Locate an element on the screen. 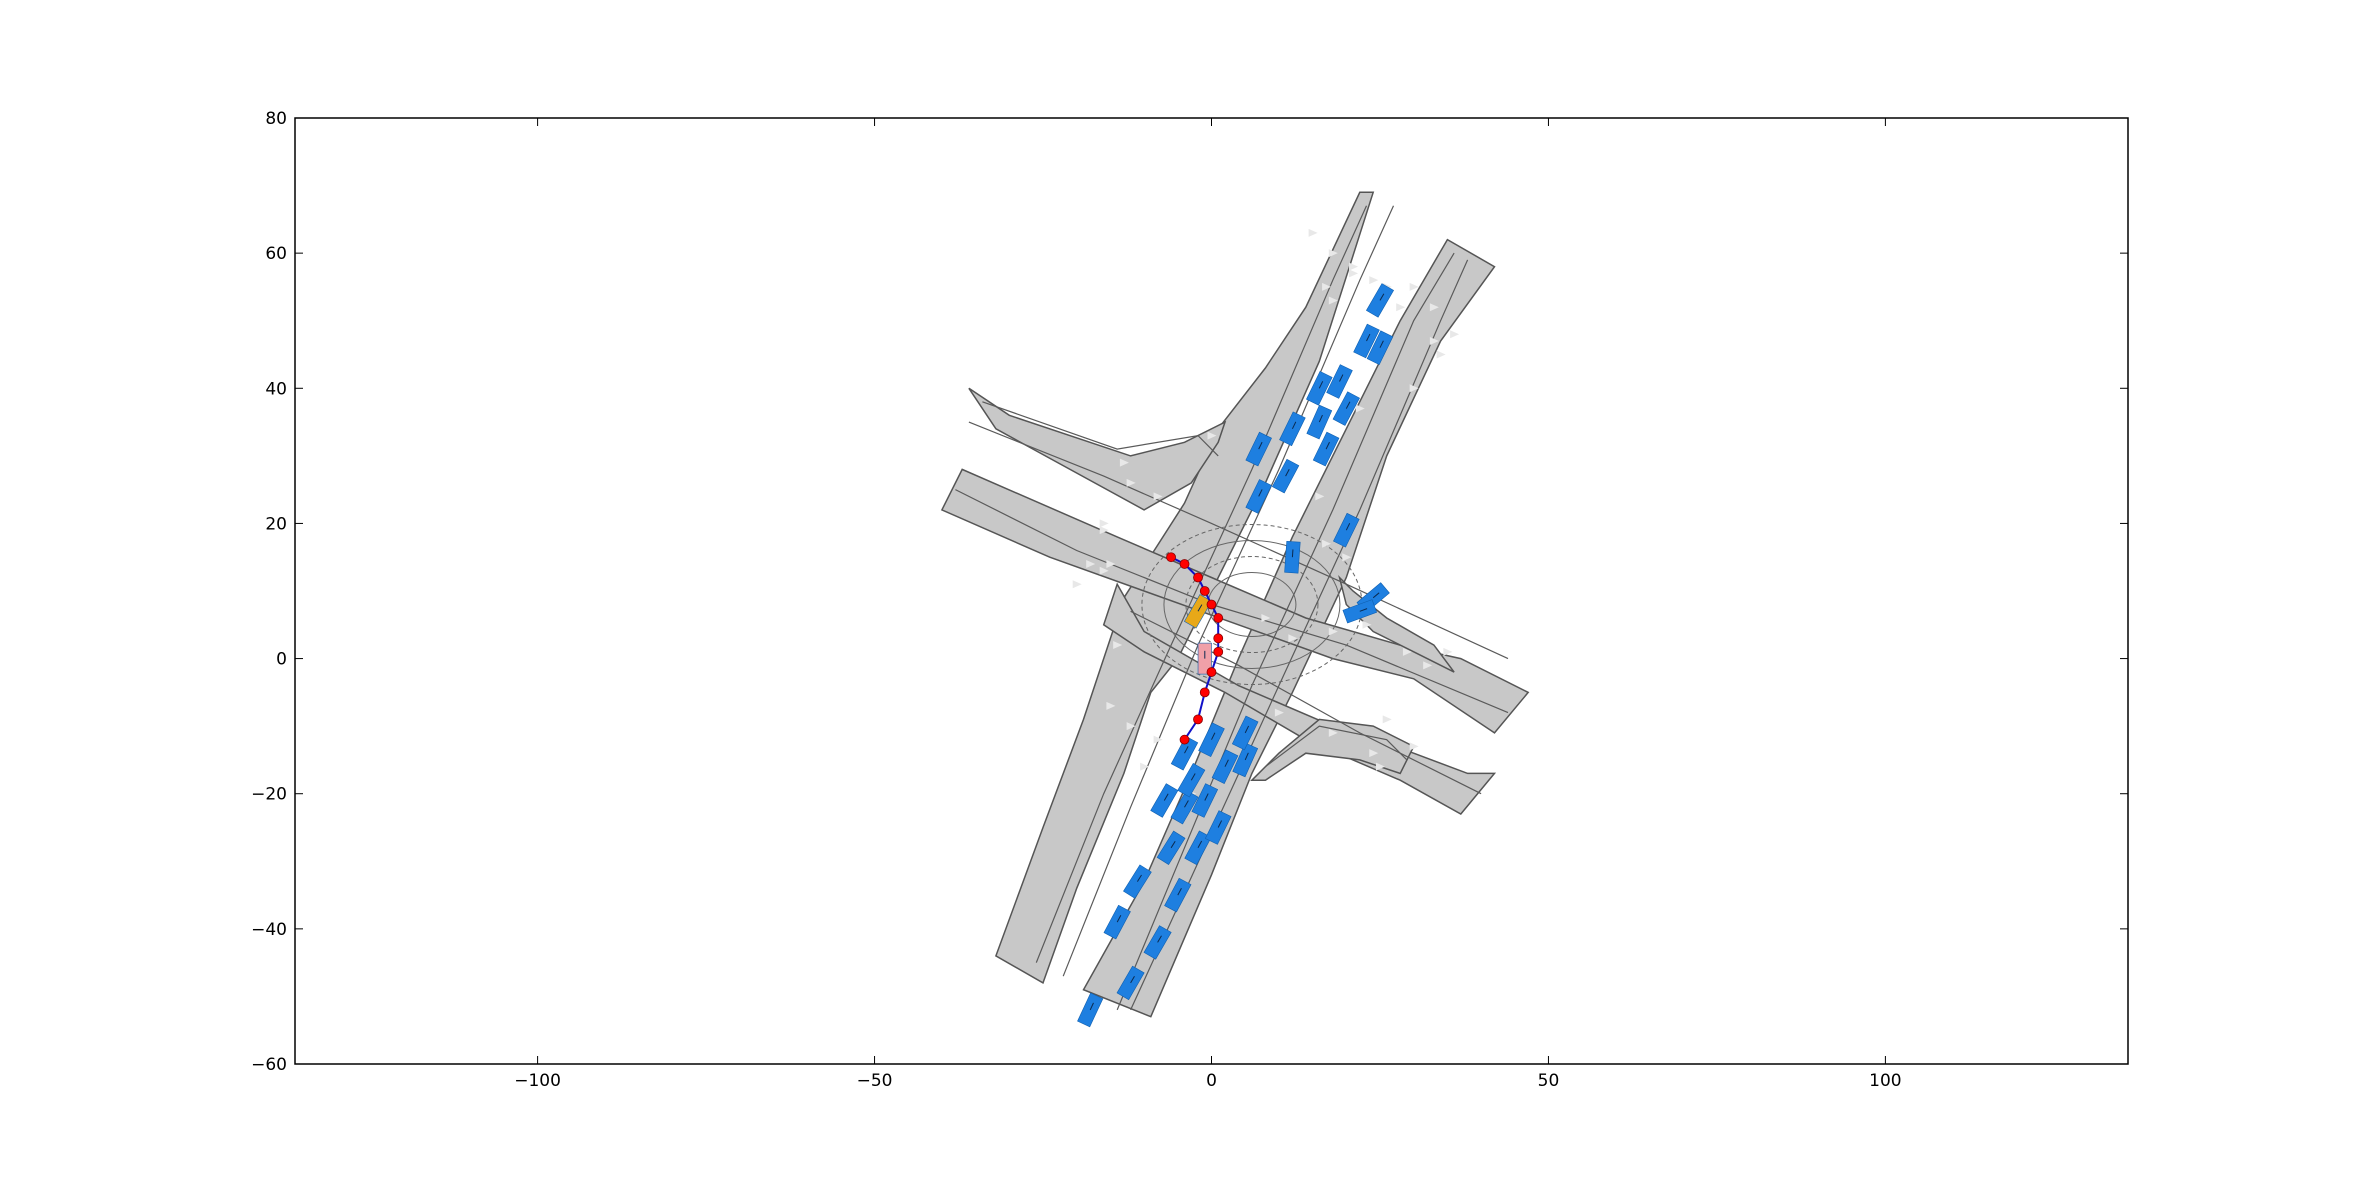 The image size is (2362, 1185). vehicle-18-heading is located at coordinates (1260, 445).